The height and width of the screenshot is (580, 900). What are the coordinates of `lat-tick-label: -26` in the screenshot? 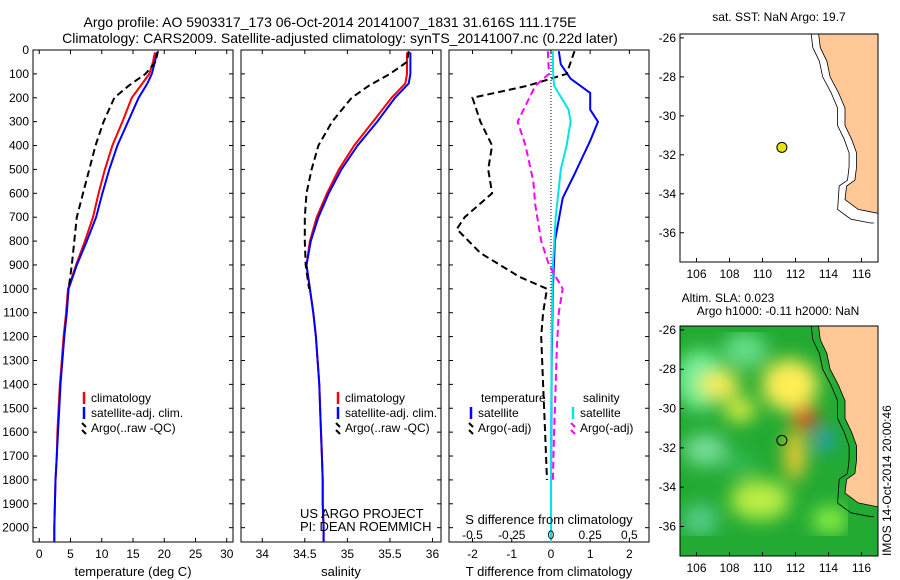 It's located at (668, 330).